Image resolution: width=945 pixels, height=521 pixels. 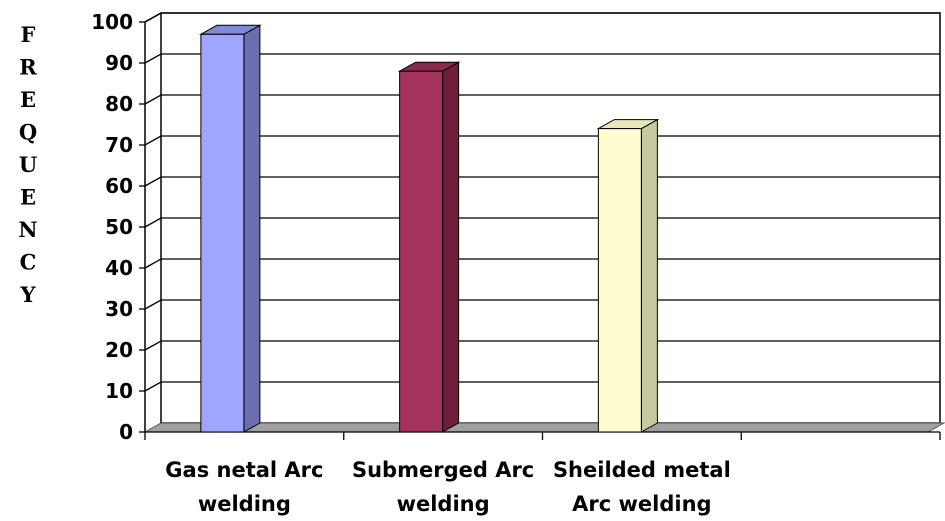 I want to click on floor-plane, so click(x=544, y=427).